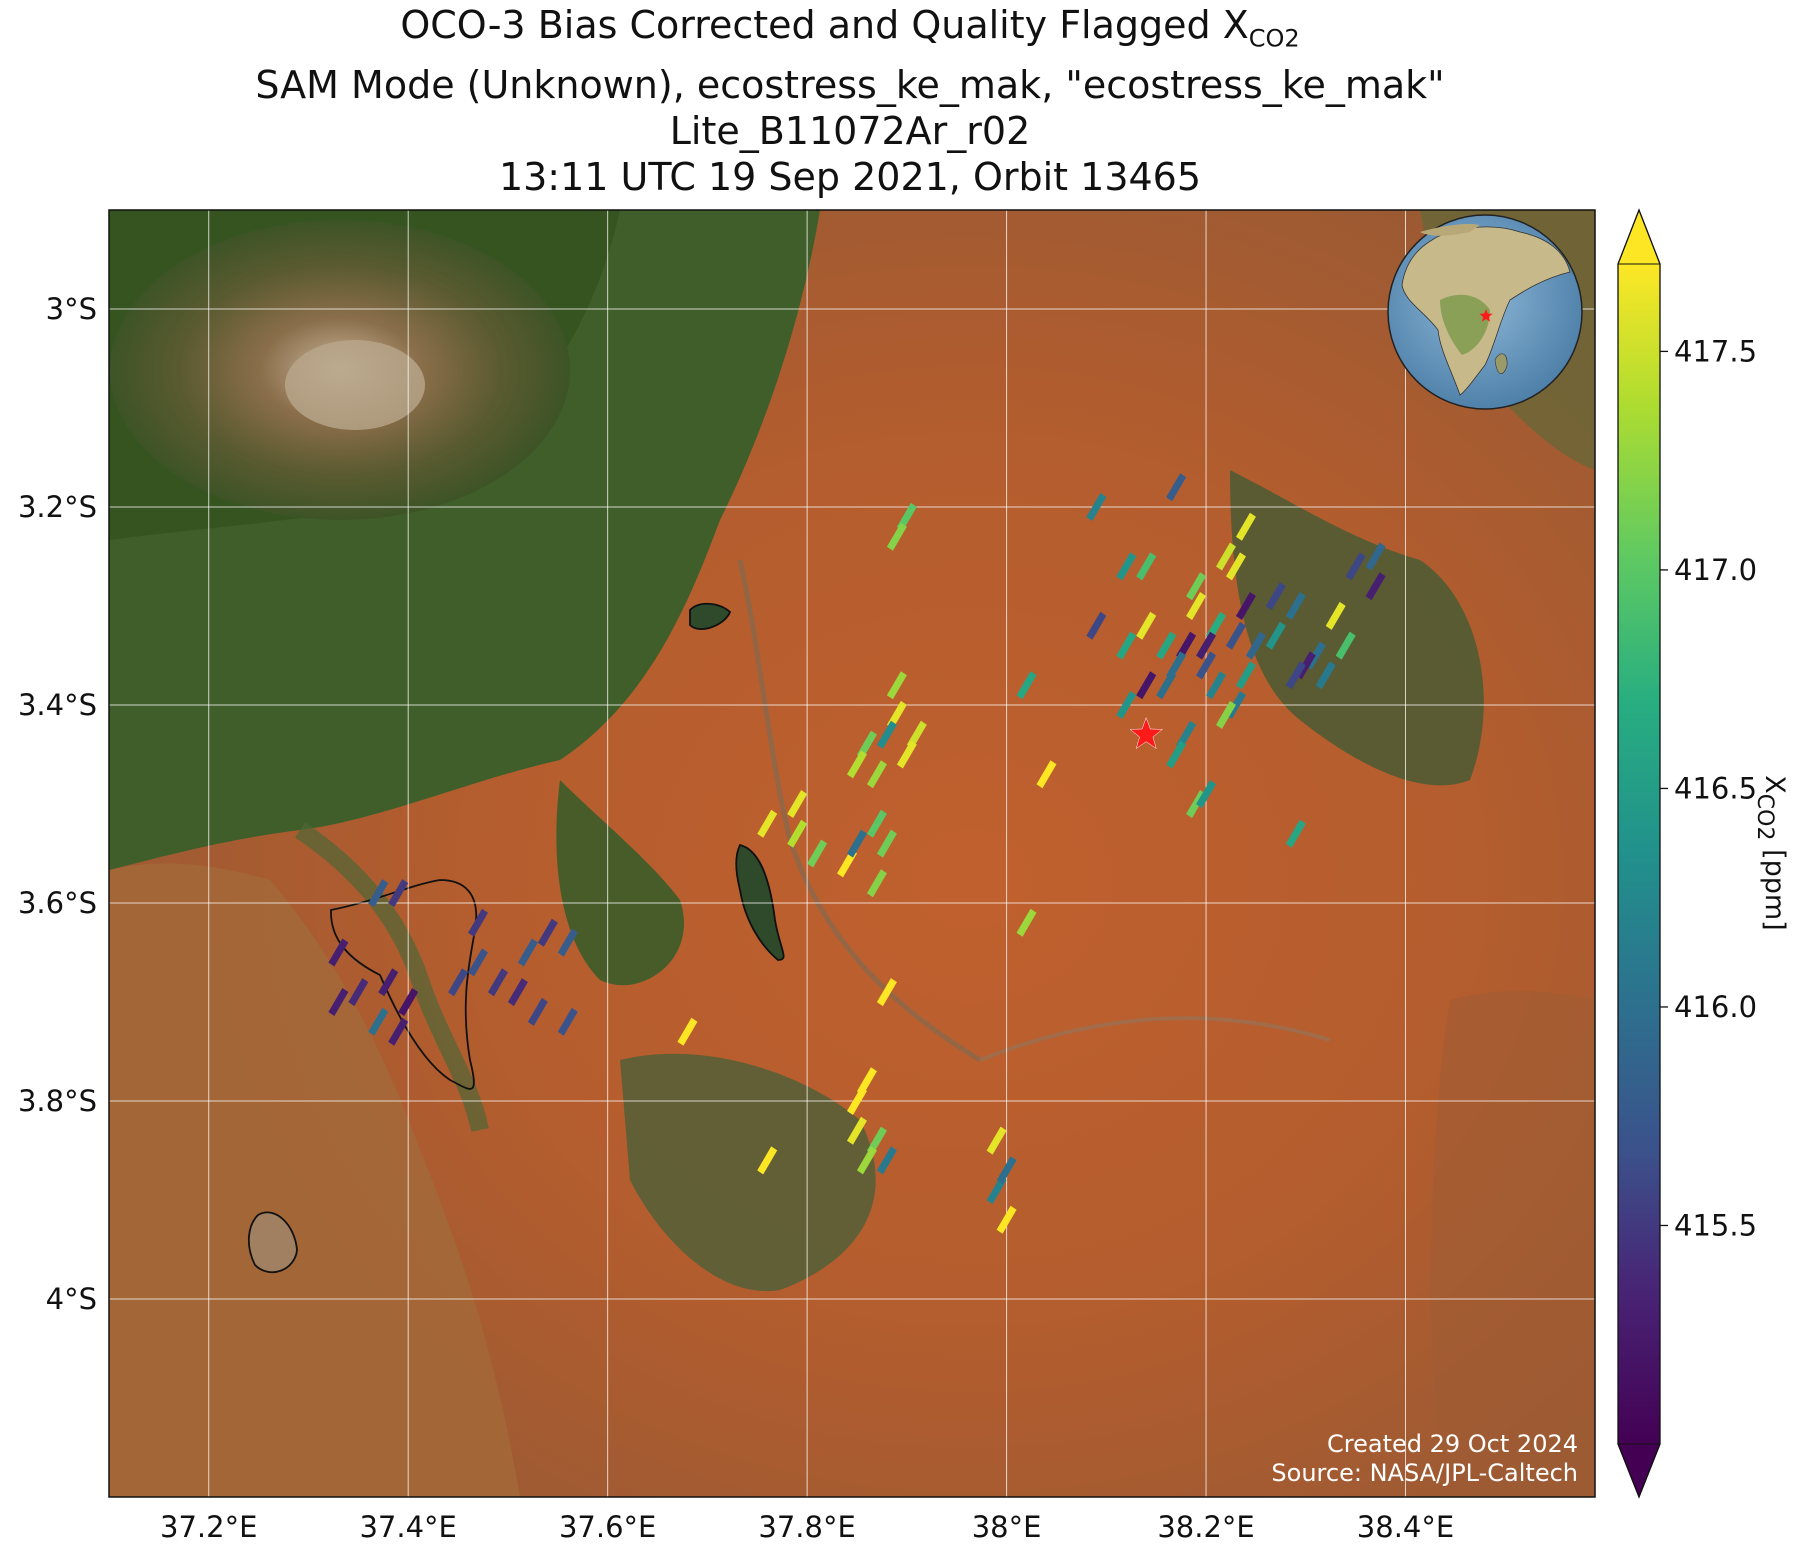 The height and width of the screenshot is (1548, 1813). I want to click on lon-tick-label: 37.8°E, so click(806, 1527).